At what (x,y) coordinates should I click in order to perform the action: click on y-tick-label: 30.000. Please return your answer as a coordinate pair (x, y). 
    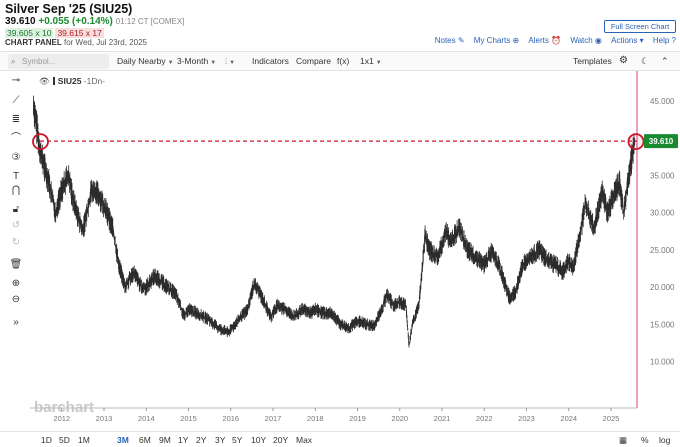
    Looking at the image, I should click on (662, 213).